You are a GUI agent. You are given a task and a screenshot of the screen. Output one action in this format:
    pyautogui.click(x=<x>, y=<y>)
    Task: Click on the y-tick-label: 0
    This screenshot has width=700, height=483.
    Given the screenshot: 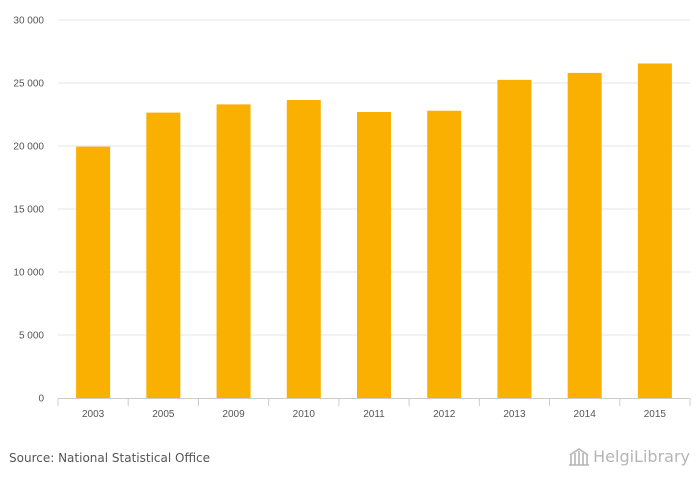 What is the action you would take?
    pyautogui.click(x=41, y=399)
    